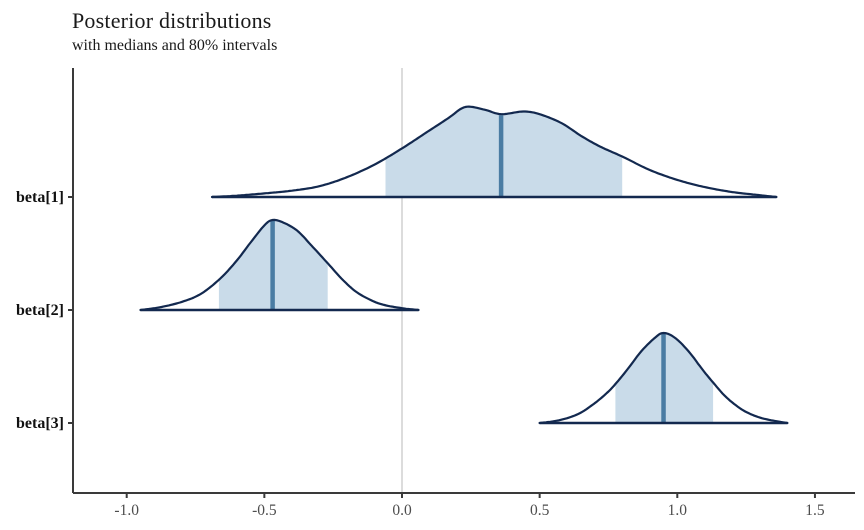 This screenshot has height=530, width=864. Describe the element at coordinates (264, 510) in the screenshot. I see `x-tick-label-1: -0.5` at that location.